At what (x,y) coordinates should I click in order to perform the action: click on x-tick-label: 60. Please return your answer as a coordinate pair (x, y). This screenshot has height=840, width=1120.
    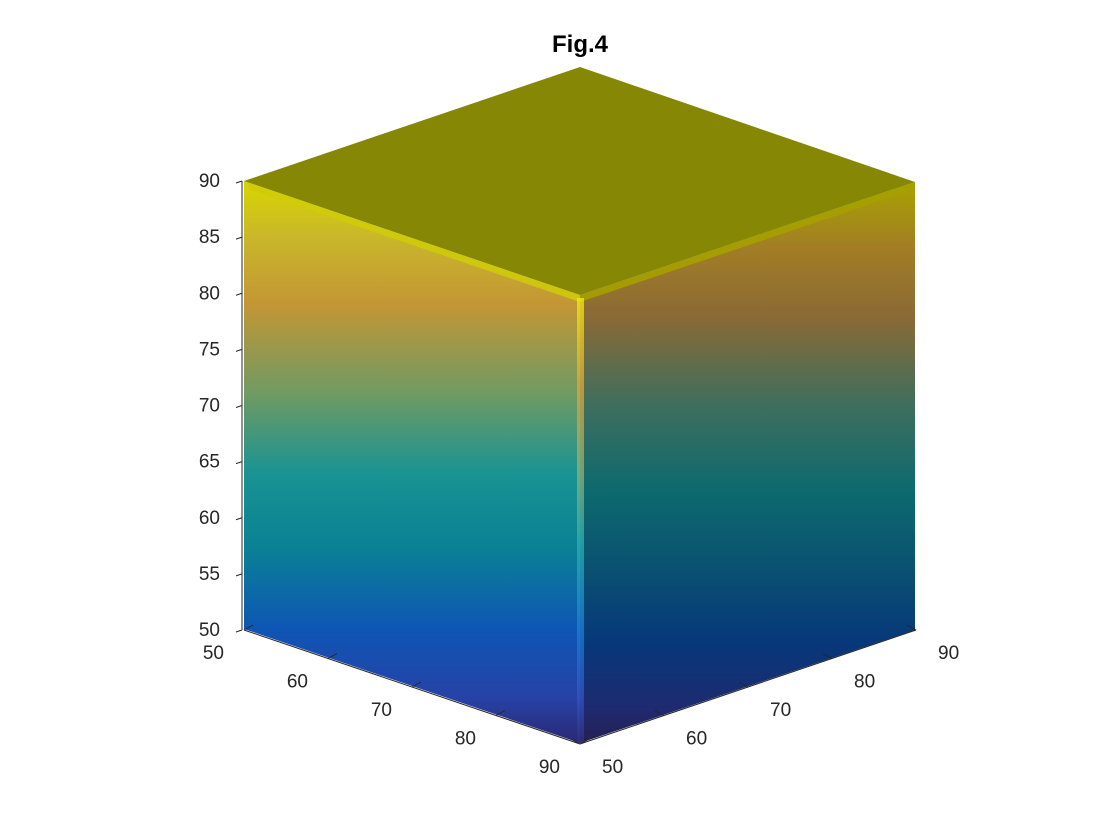
    Looking at the image, I should click on (297, 682).